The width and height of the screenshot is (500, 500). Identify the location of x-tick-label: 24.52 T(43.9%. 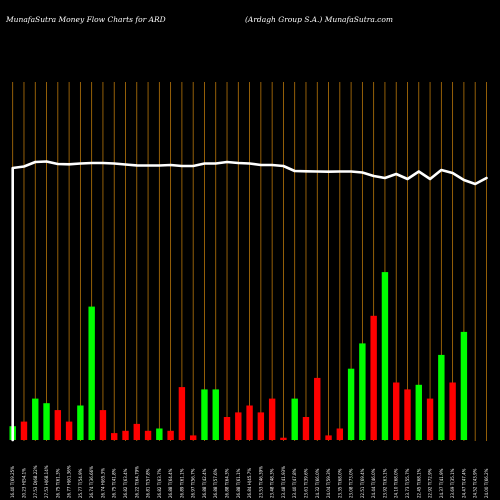
(475, 483).